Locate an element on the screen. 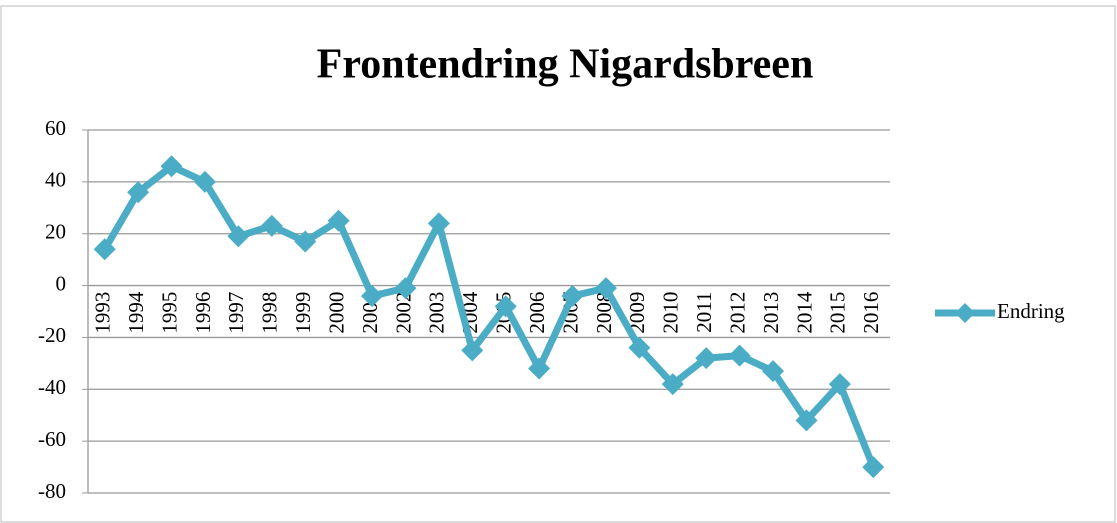 The width and height of the screenshot is (1117, 523). y-tick-label: 40 is located at coordinates (55, 180).